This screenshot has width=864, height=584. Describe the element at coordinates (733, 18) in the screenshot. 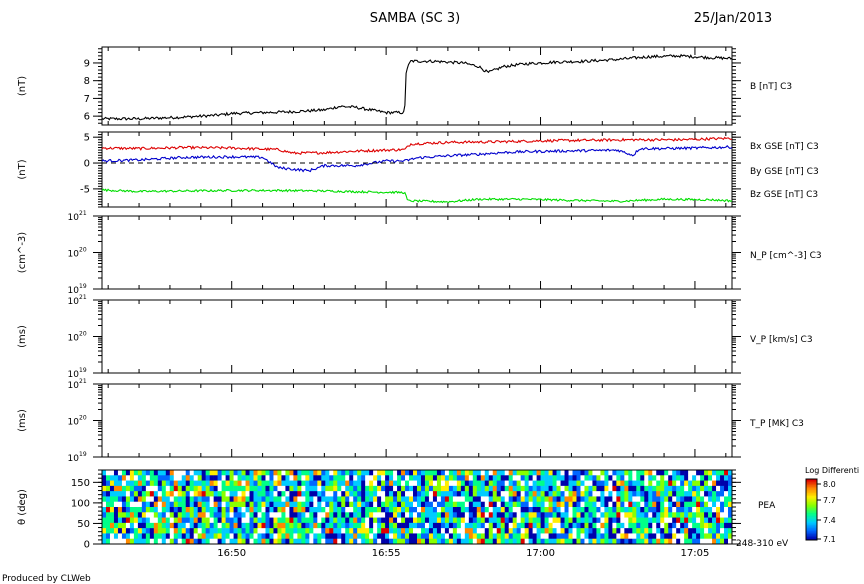

I see `figure-date: 25/Jan/2013` at that location.